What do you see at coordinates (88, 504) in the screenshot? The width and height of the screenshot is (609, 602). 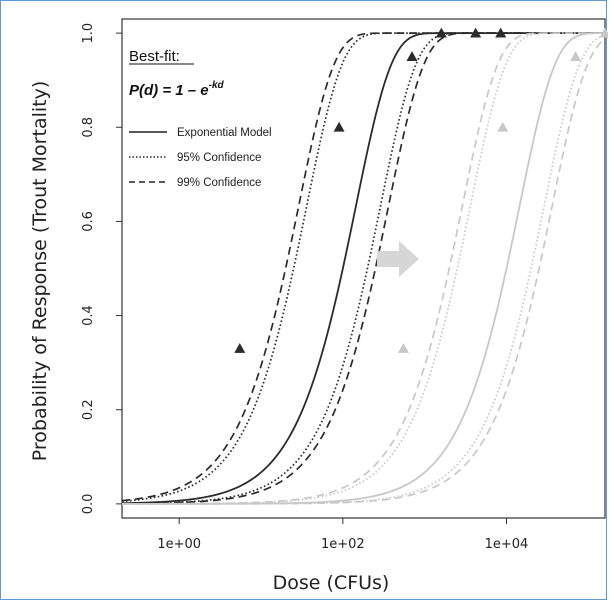 I see `y-tick-label: 0.0` at bounding box center [88, 504].